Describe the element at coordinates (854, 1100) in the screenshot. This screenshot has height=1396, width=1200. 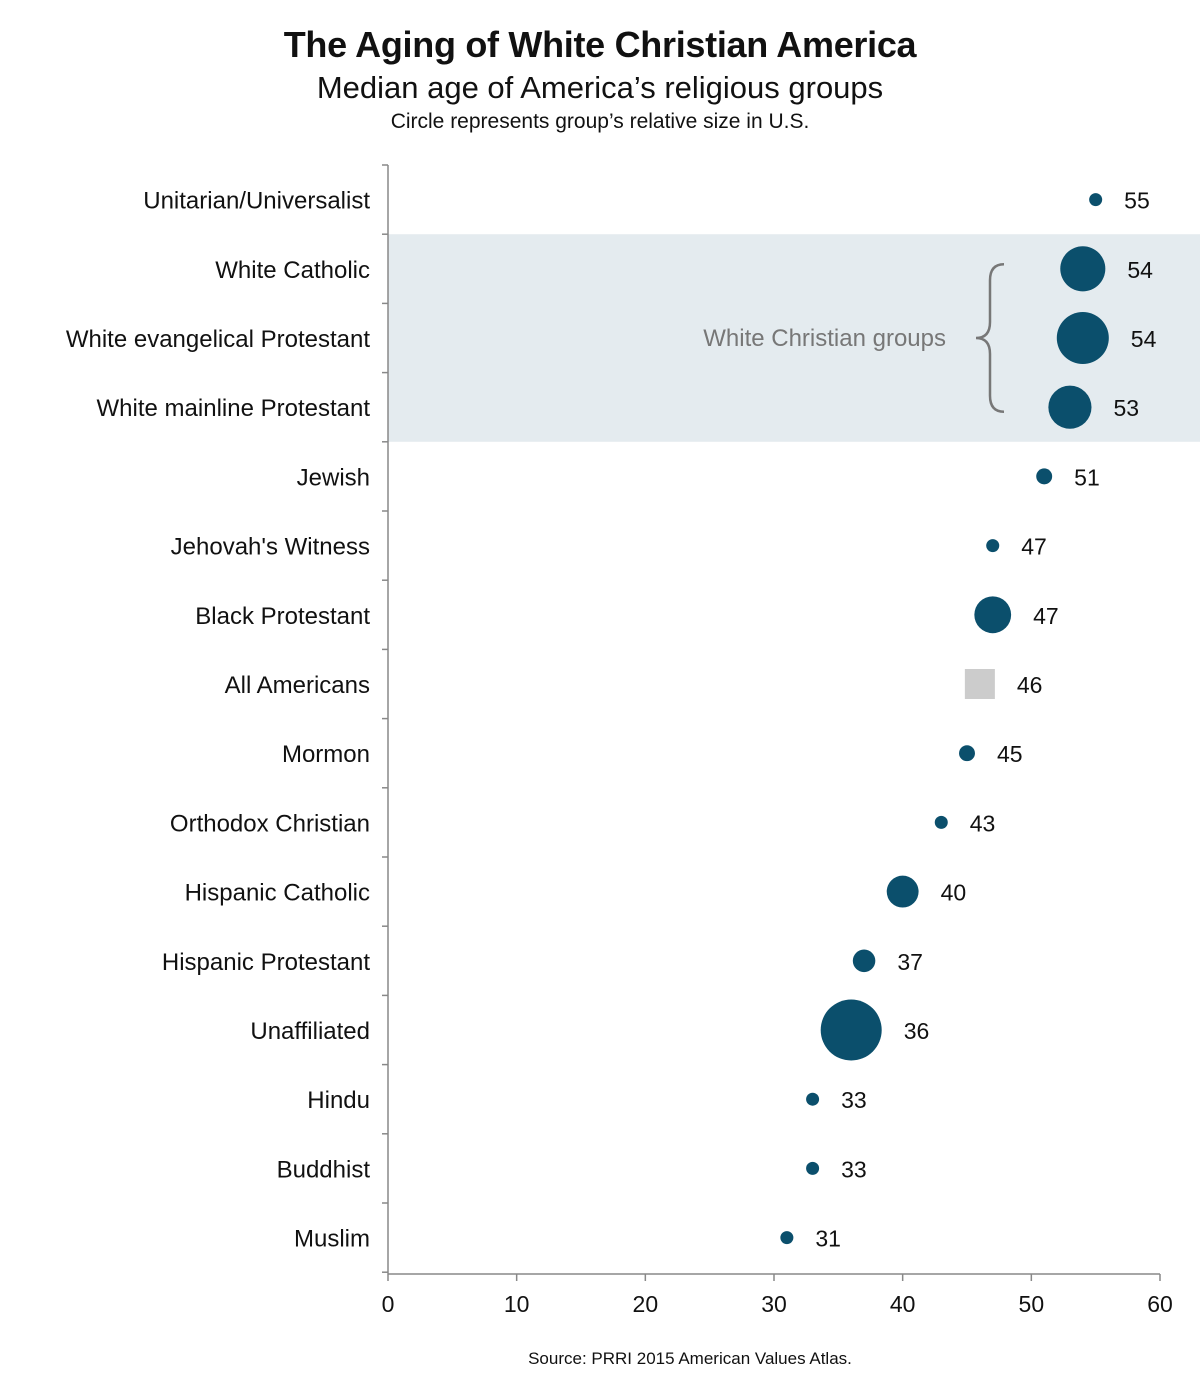
I see `value-label-hindu: 33` at that location.